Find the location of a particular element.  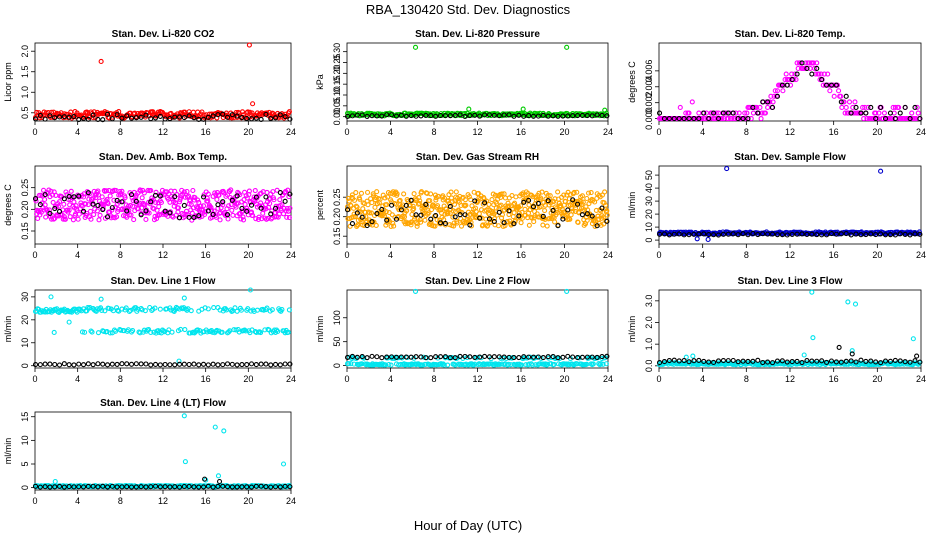

x-tick-label: 16 is located at coordinates (834, 379).